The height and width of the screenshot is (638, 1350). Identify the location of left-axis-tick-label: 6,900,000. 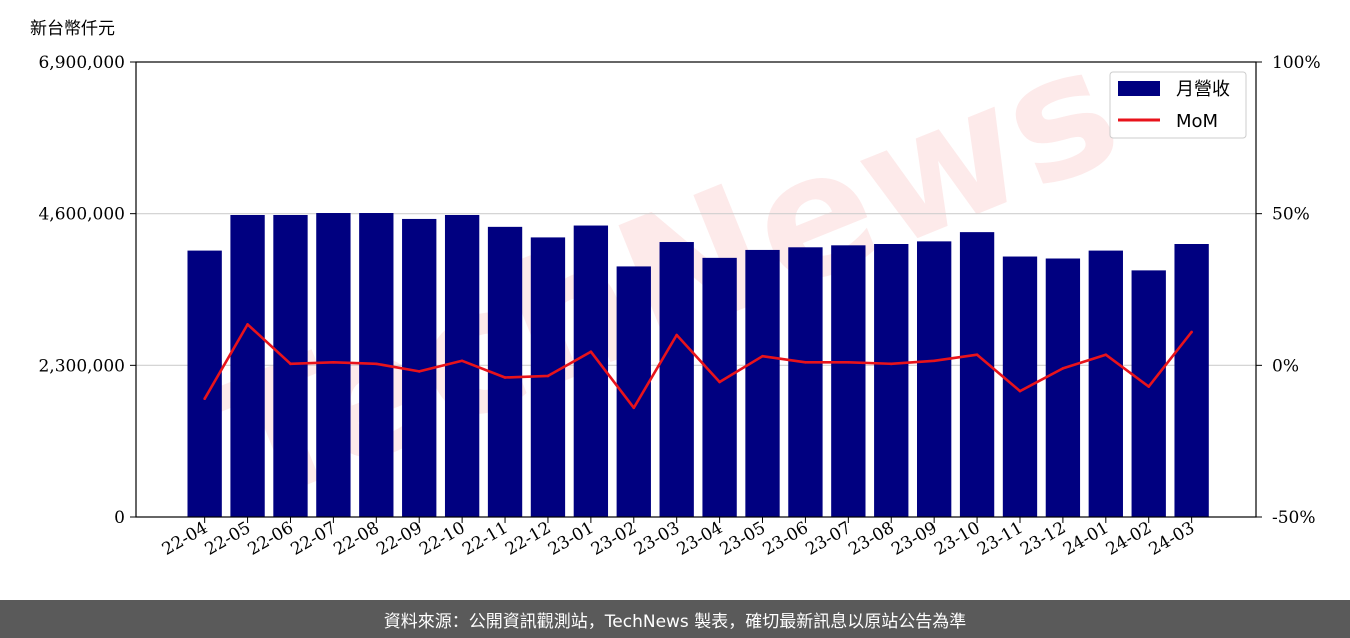
(81, 63).